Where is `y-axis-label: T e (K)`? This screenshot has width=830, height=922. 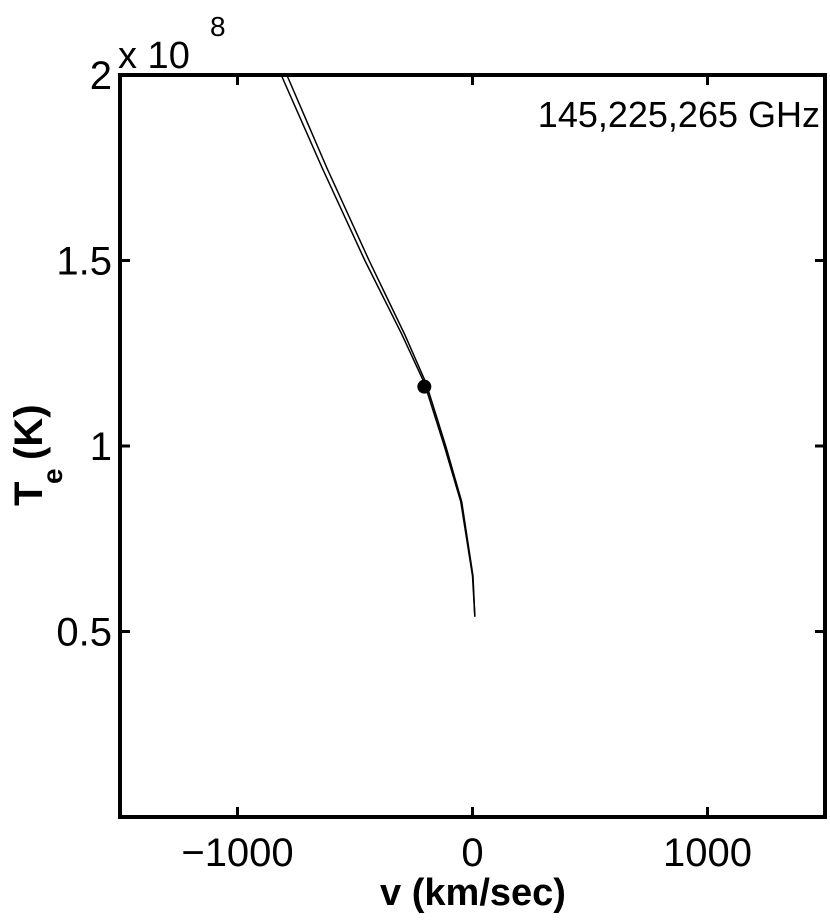 y-axis-label: T e (K) is located at coordinates (37, 455).